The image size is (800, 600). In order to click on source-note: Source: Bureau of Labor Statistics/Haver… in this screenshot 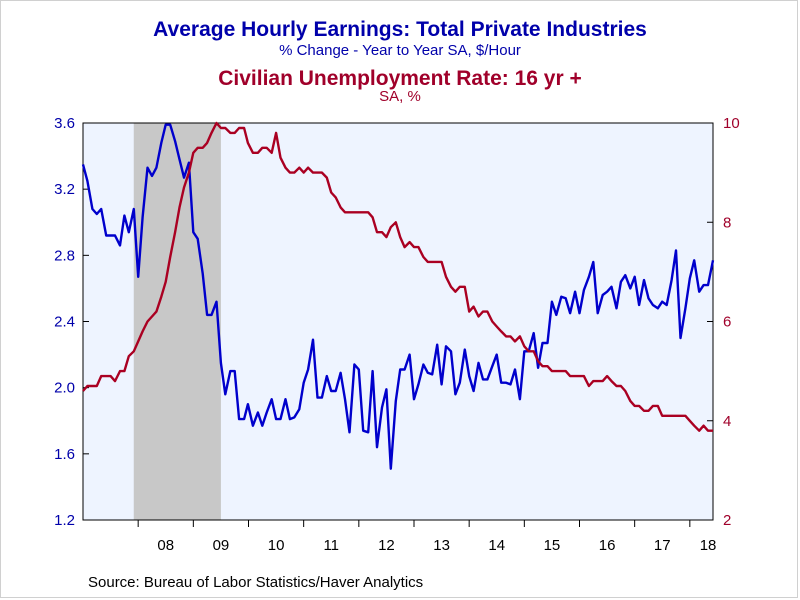, I will do `click(256, 582)`.